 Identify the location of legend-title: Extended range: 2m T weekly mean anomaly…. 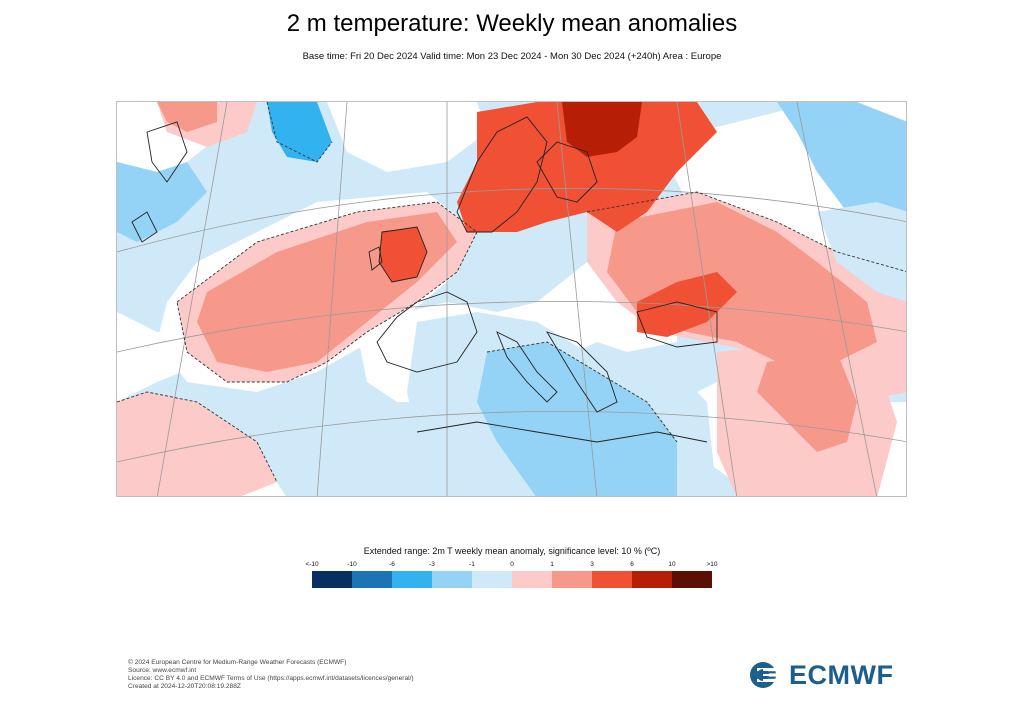
(512, 551).